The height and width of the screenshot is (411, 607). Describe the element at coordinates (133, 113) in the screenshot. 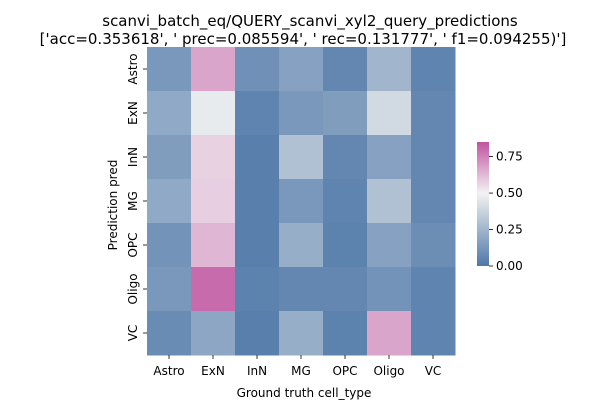

I see `y-tick-label: ExN` at that location.